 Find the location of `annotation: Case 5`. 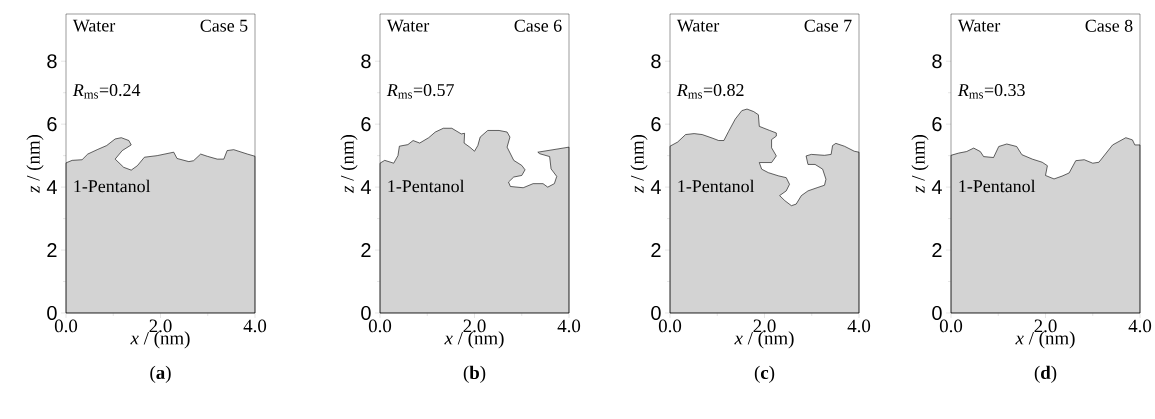

annotation: Case 5 is located at coordinates (224, 25).